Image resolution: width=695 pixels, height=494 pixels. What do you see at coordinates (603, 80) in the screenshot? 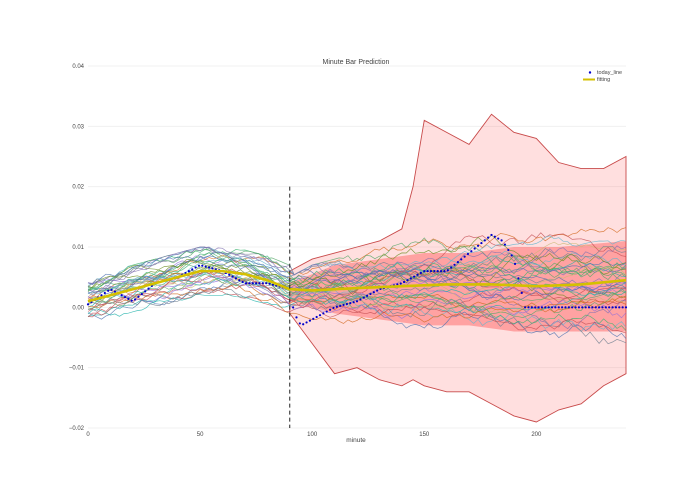
I see `legend-label: fitting` at bounding box center [603, 80].